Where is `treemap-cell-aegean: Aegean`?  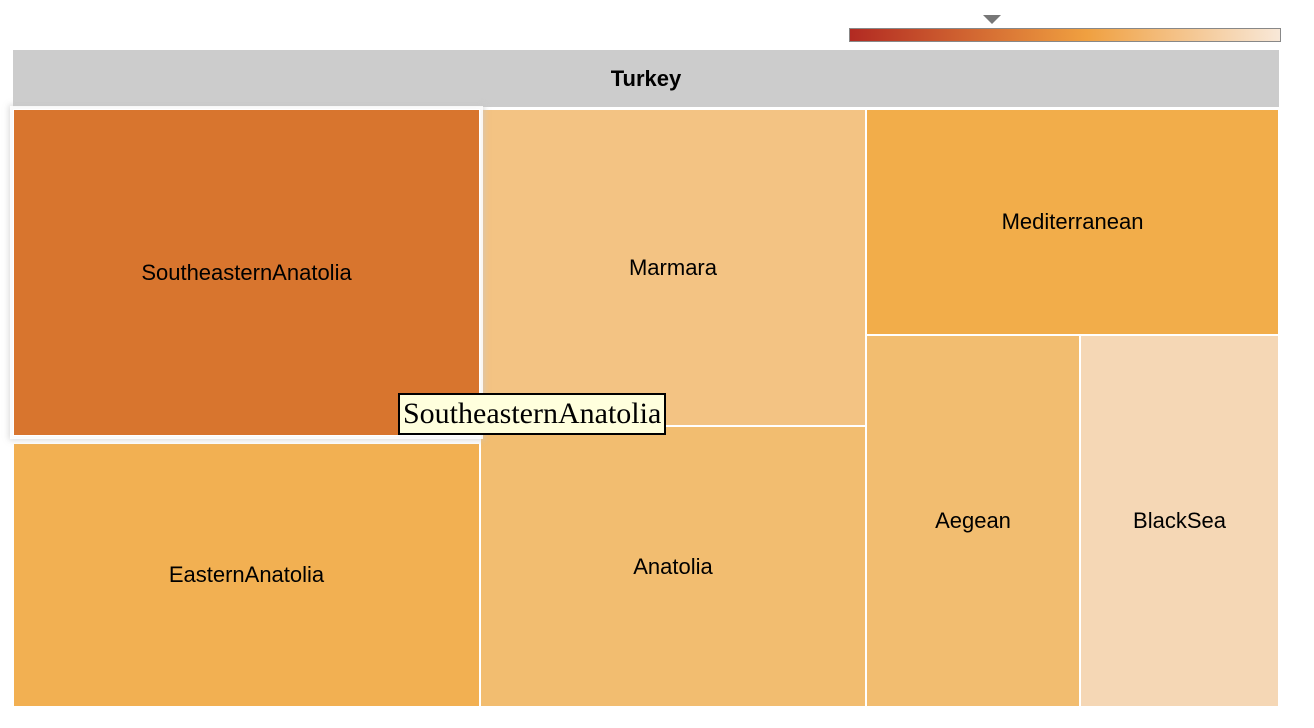 treemap-cell-aegean: Aegean is located at coordinates (973, 521).